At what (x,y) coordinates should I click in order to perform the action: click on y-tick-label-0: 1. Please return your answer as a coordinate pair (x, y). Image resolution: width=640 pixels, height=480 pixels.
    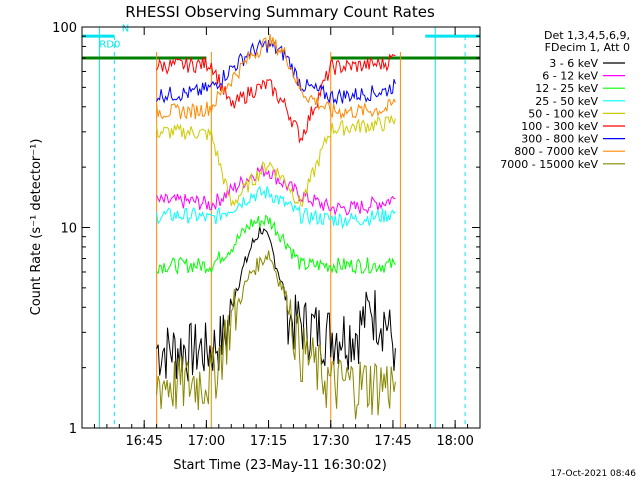
    Looking at the image, I should click on (73, 429).